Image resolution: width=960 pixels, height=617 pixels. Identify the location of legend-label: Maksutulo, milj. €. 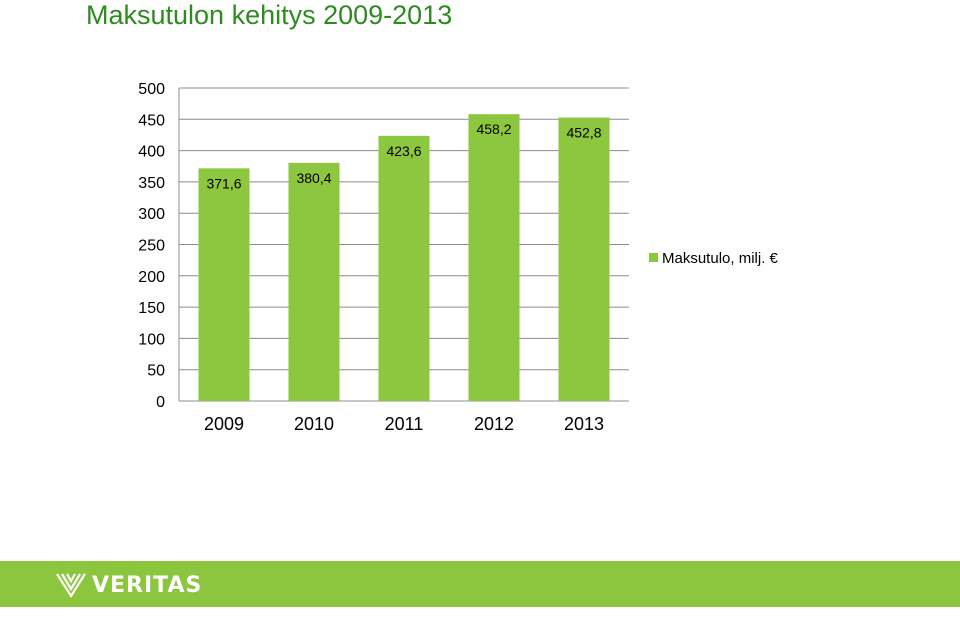
(720, 258).